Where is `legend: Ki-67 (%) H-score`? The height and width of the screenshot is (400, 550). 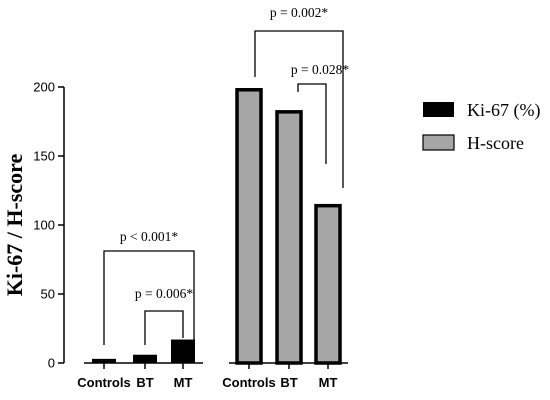
legend: Ki-67 (%) H-score is located at coordinates (481, 126).